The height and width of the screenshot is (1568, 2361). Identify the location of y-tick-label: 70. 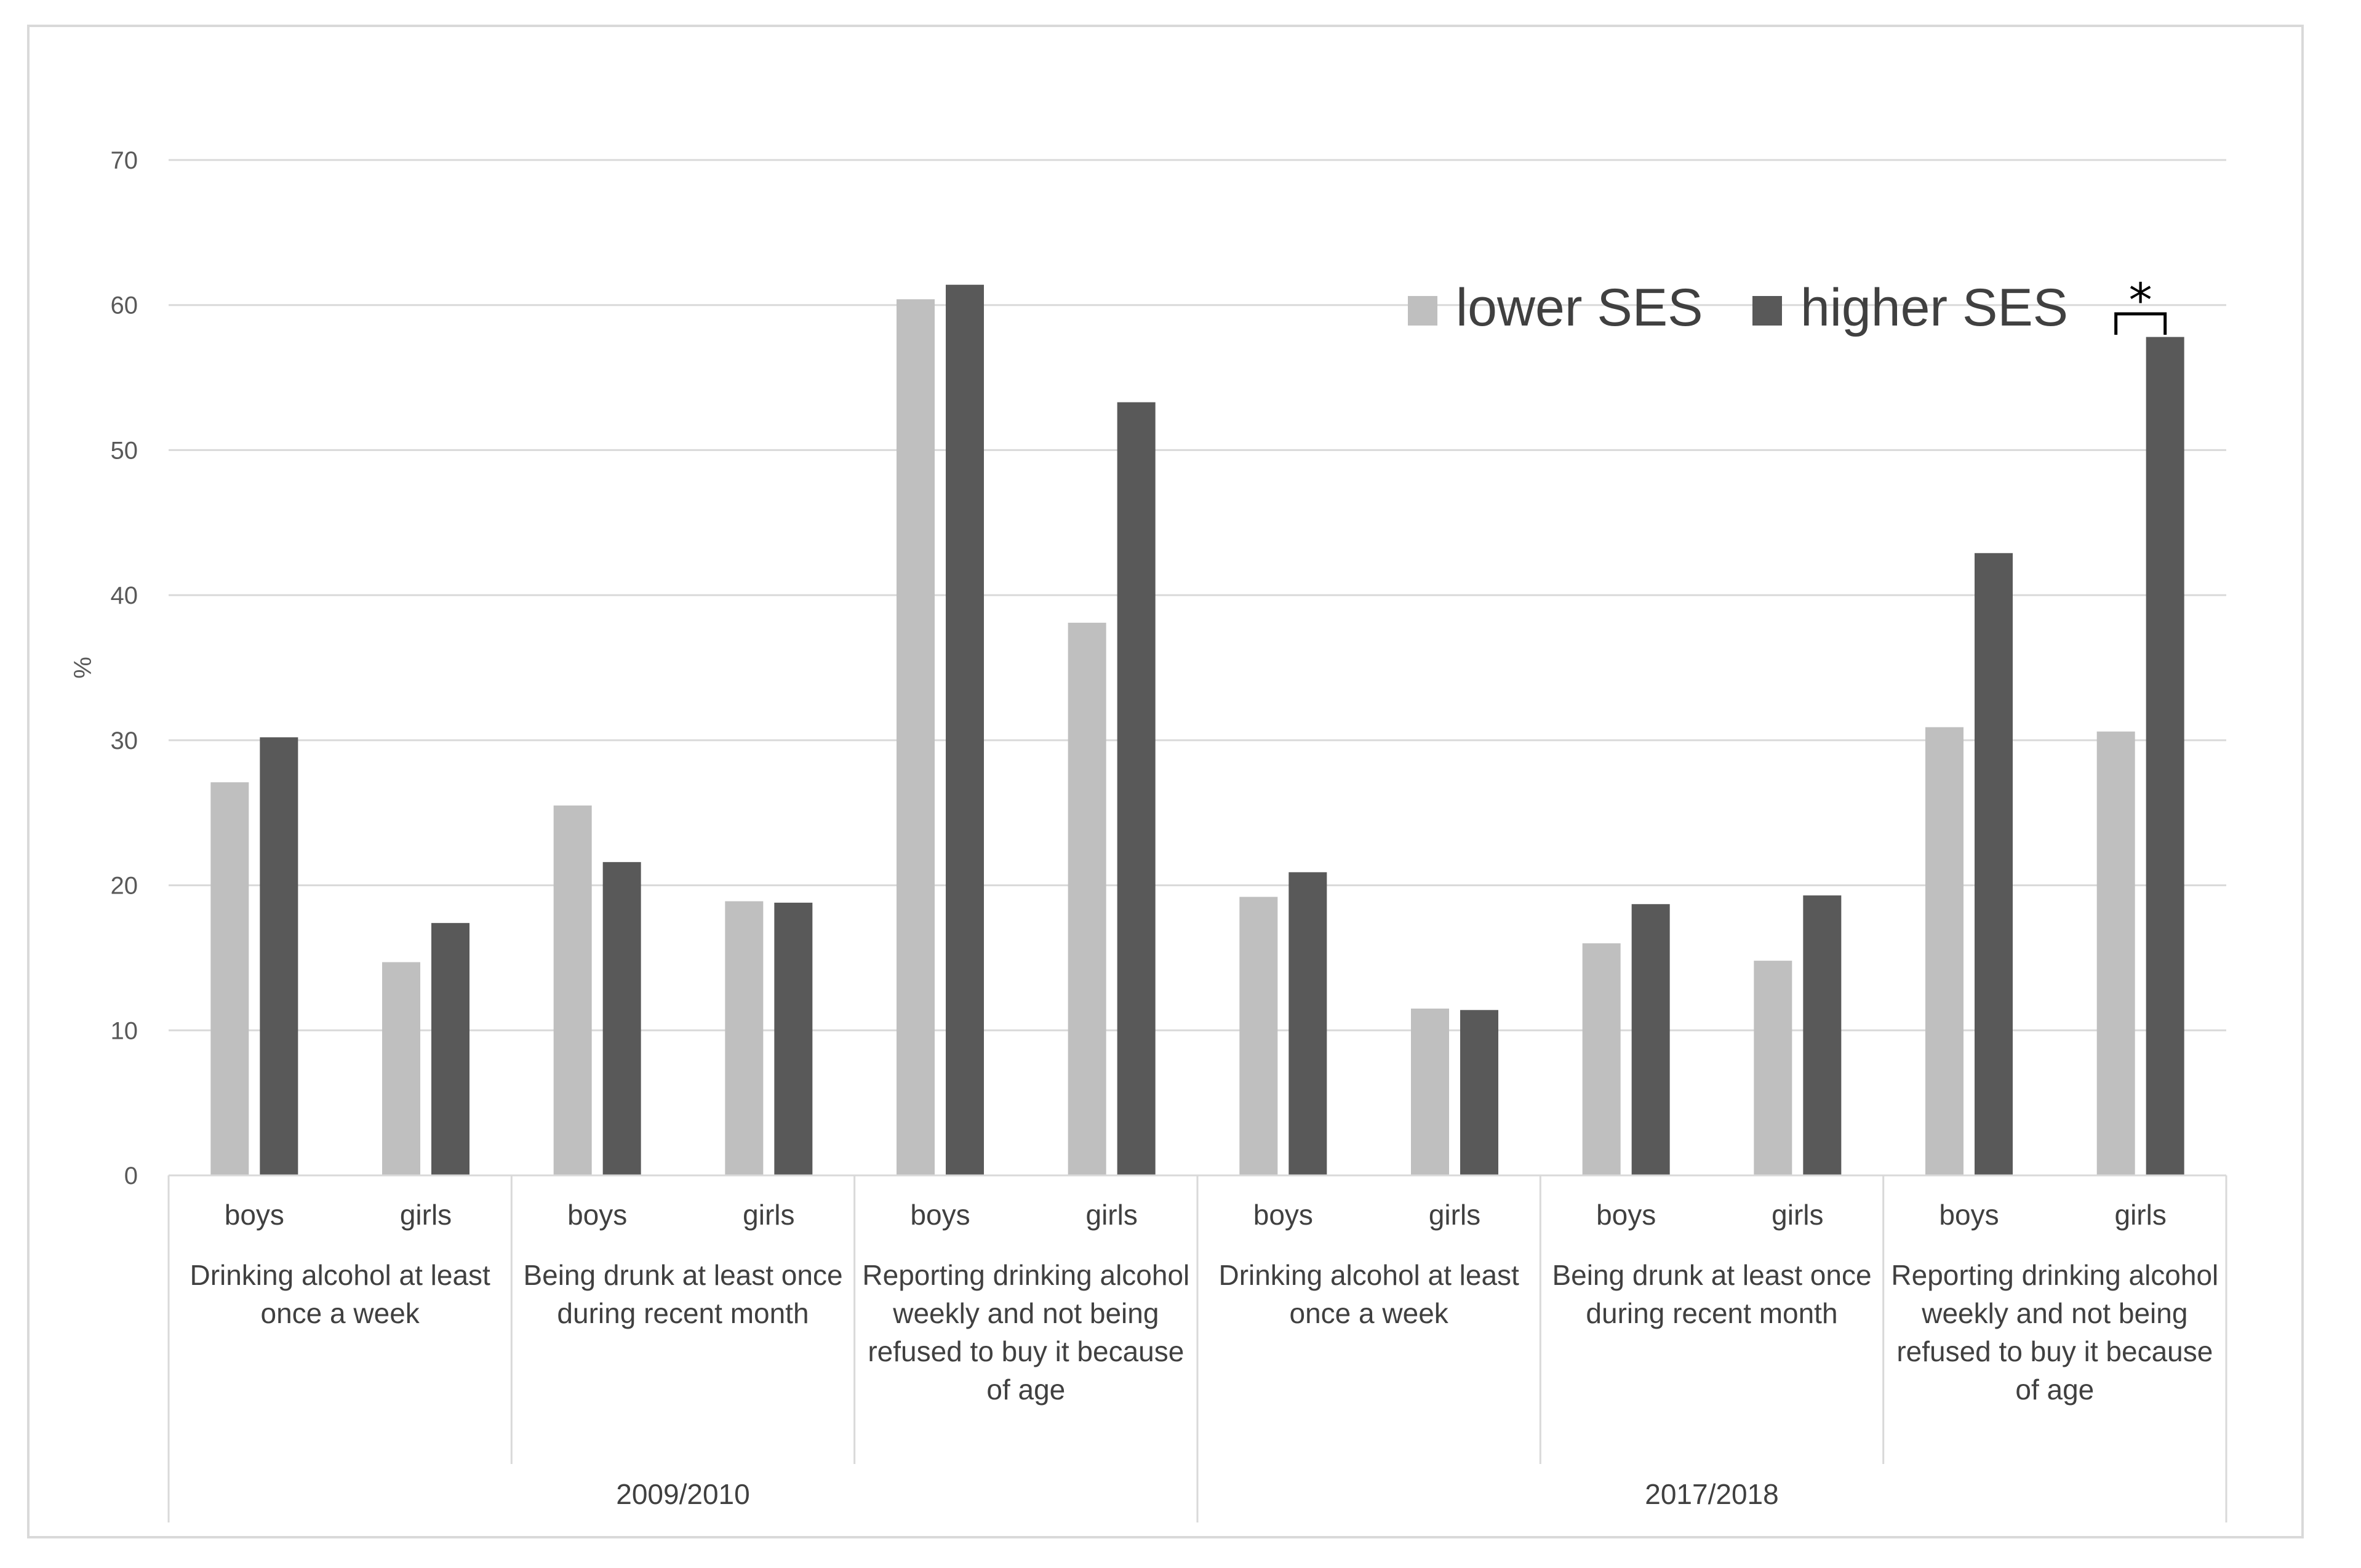
(124, 160).